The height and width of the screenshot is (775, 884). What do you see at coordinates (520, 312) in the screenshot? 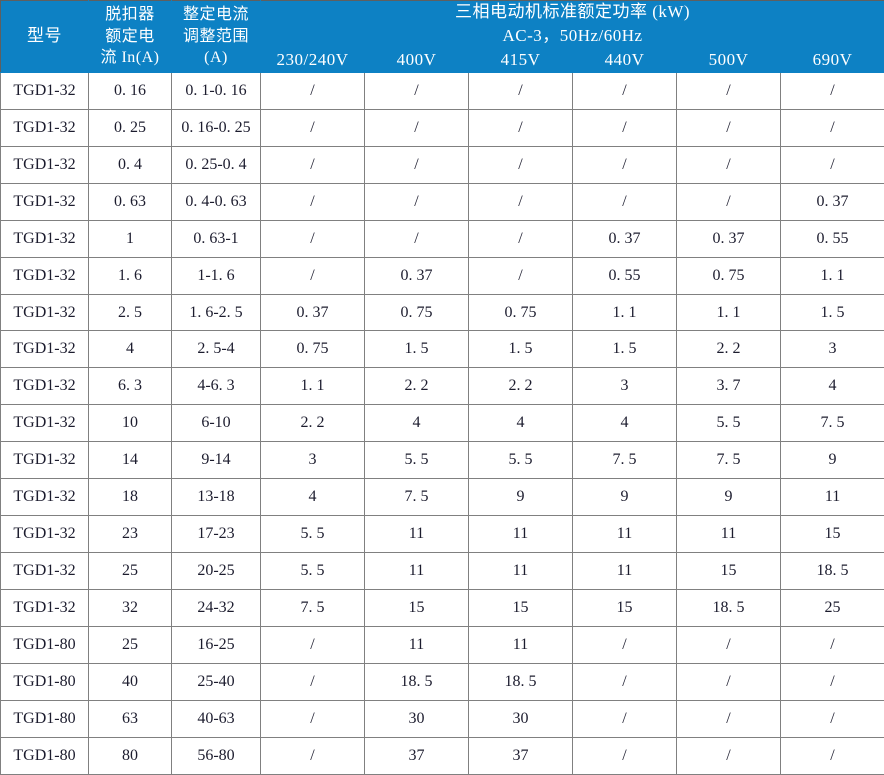
I see `cell-power-415v: 0. 75` at bounding box center [520, 312].